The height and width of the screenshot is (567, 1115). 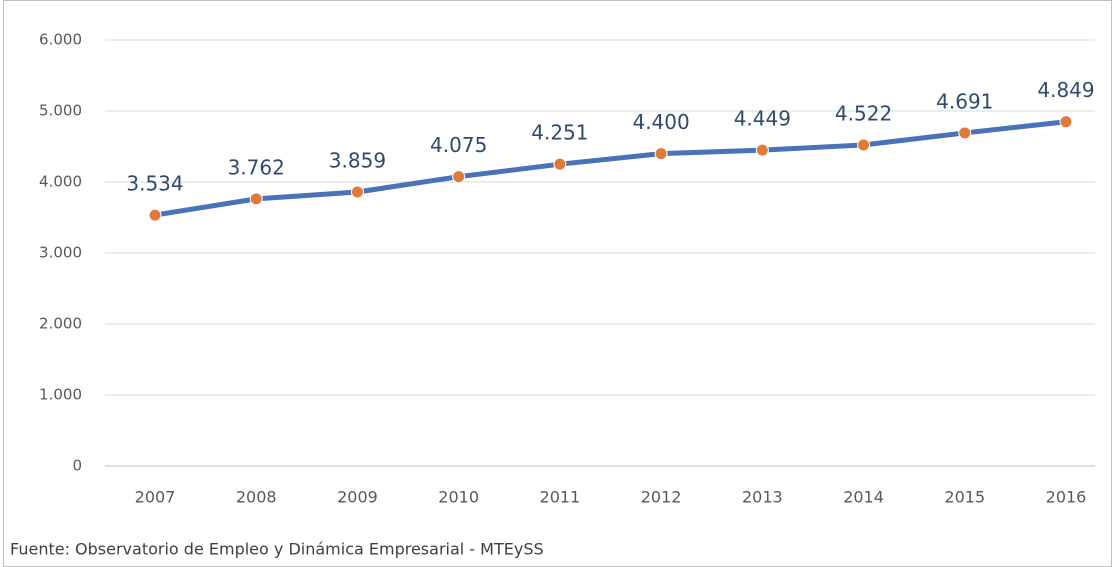 I want to click on data-label: 4.522, so click(x=863, y=113).